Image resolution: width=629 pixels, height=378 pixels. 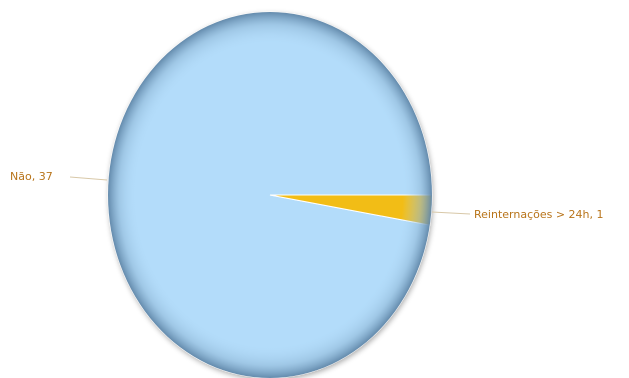 What do you see at coordinates (539, 214) in the screenshot?
I see `slice-label-reinternacoes: Reinternações > 24h, 1` at bounding box center [539, 214].